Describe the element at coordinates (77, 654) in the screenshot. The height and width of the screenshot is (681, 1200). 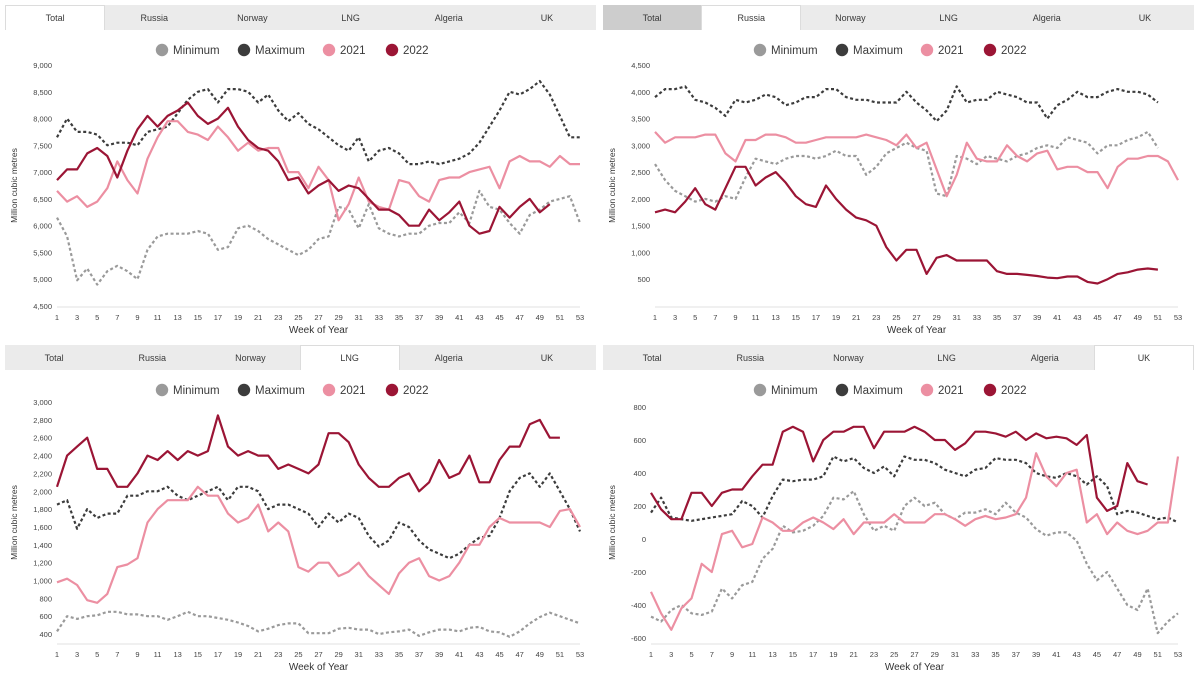
I see `x-tick-label: 3` at that location.